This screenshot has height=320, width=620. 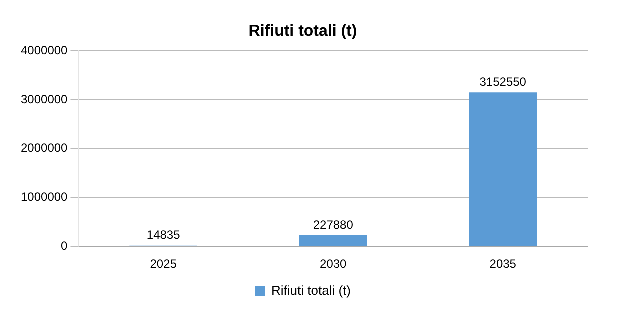 I want to click on y-tick-label: 0, so click(x=64, y=245).